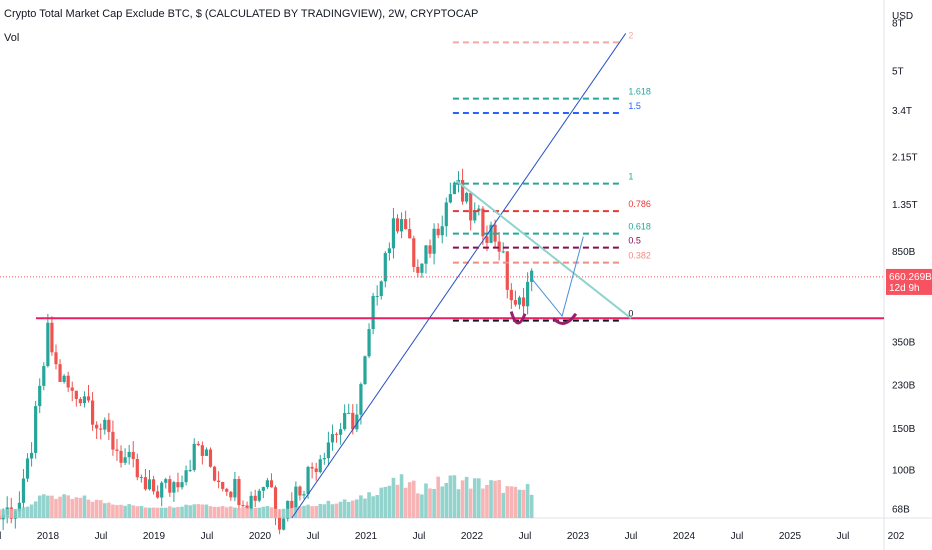 The image size is (932, 550). Describe the element at coordinates (905, 158) in the screenshot. I see `price-tick-label: 2.15T` at that location.